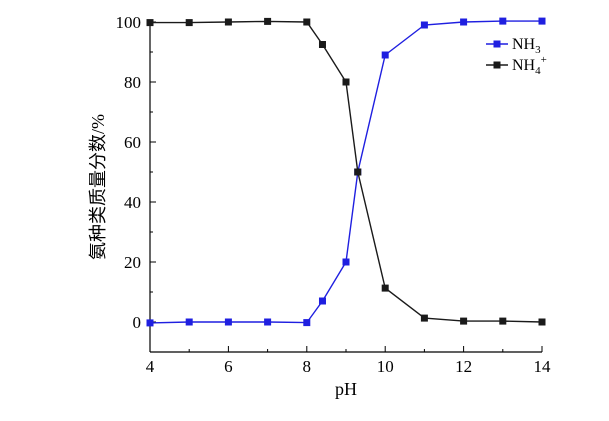 The height and width of the screenshot is (421, 609). I want to click on x-tick-label: 14, so click(543, 366).